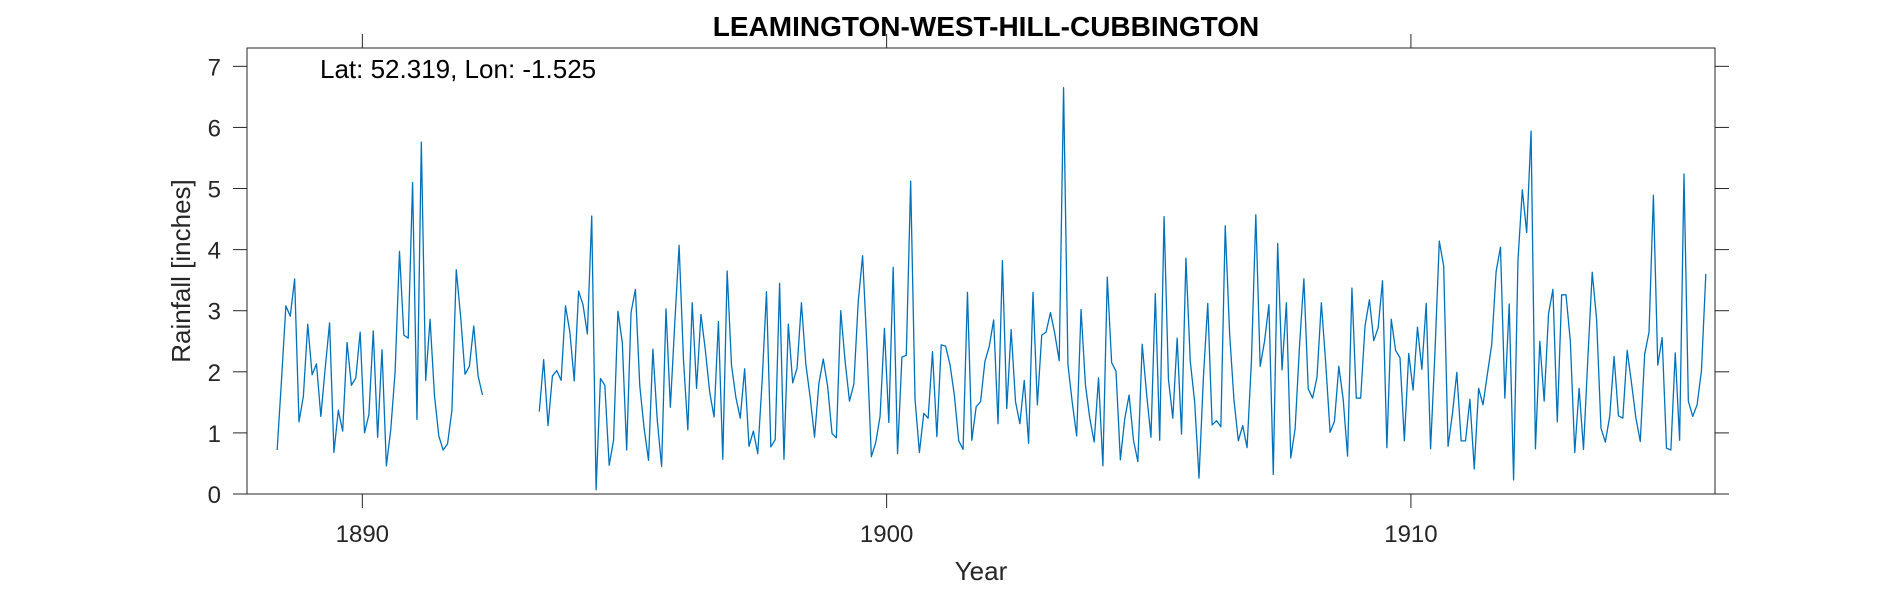 This screenshot has height=591, width=1890. Describe the element at coordinates (214, 281) in the screenshot. I see `y-tick-labels: 0 1 2 3 4 5 6 7` at that location.